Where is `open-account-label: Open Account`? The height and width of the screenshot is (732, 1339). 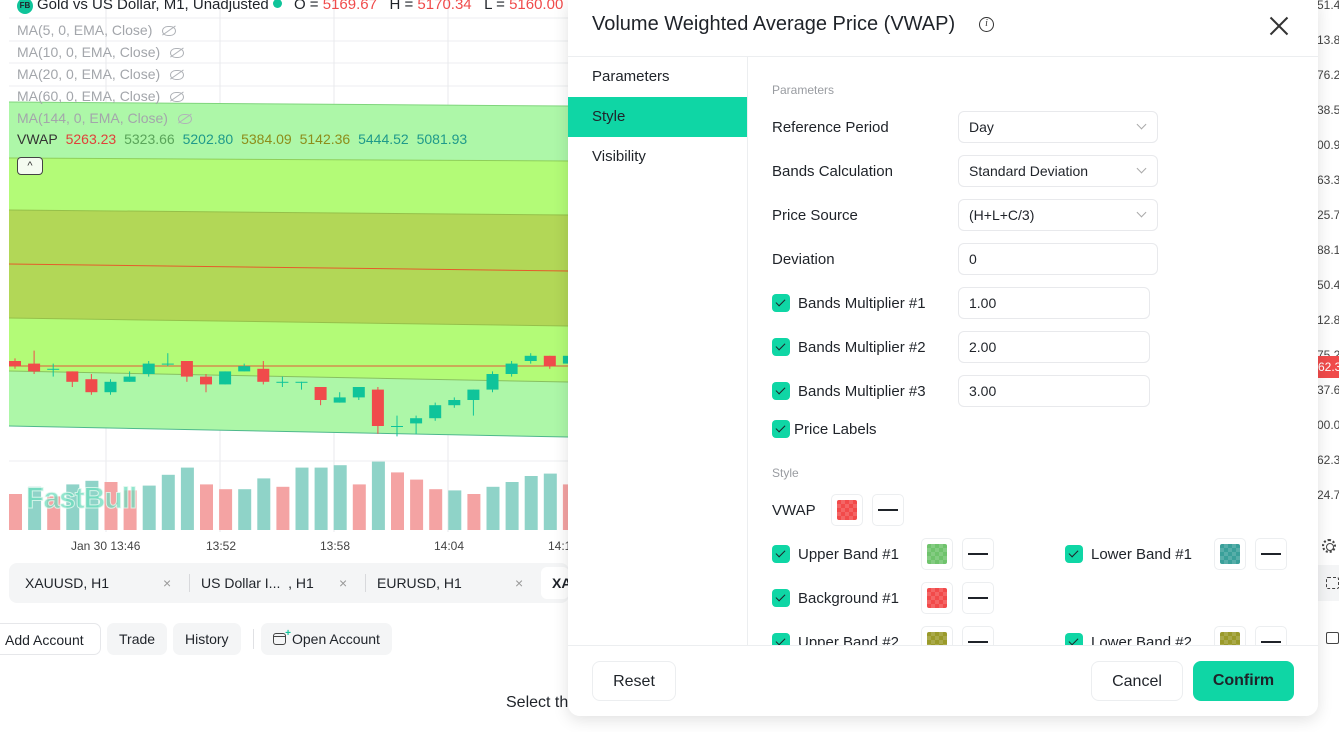
open-account-label: Open Account is located at coordinates (336, 639).